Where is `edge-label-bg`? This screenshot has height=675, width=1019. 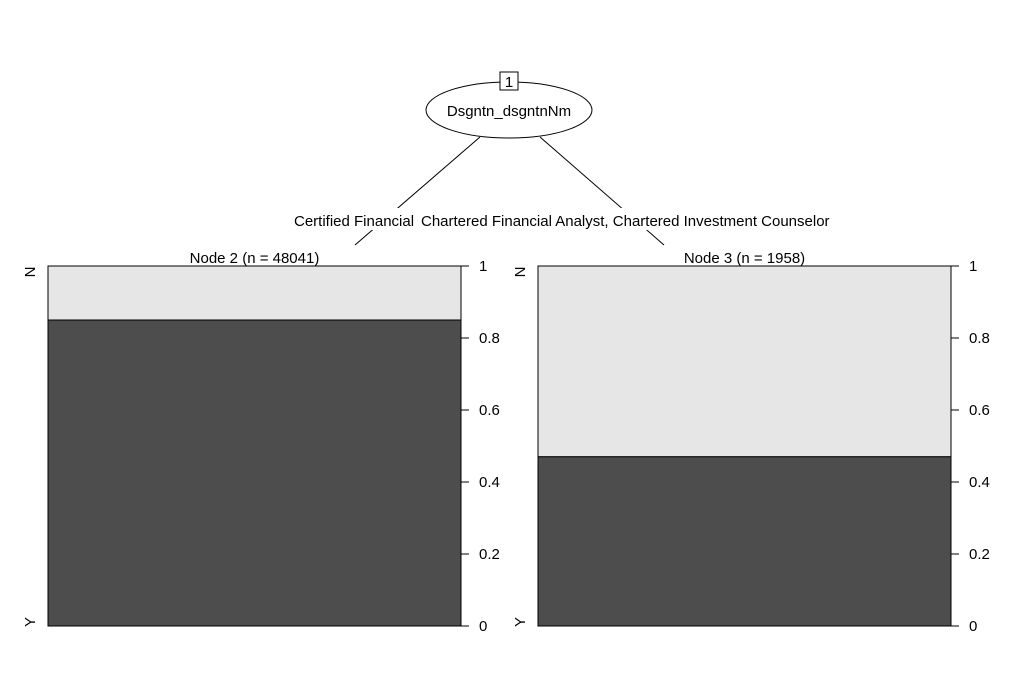 edge-label-bg is located at coordinates (569, 219).